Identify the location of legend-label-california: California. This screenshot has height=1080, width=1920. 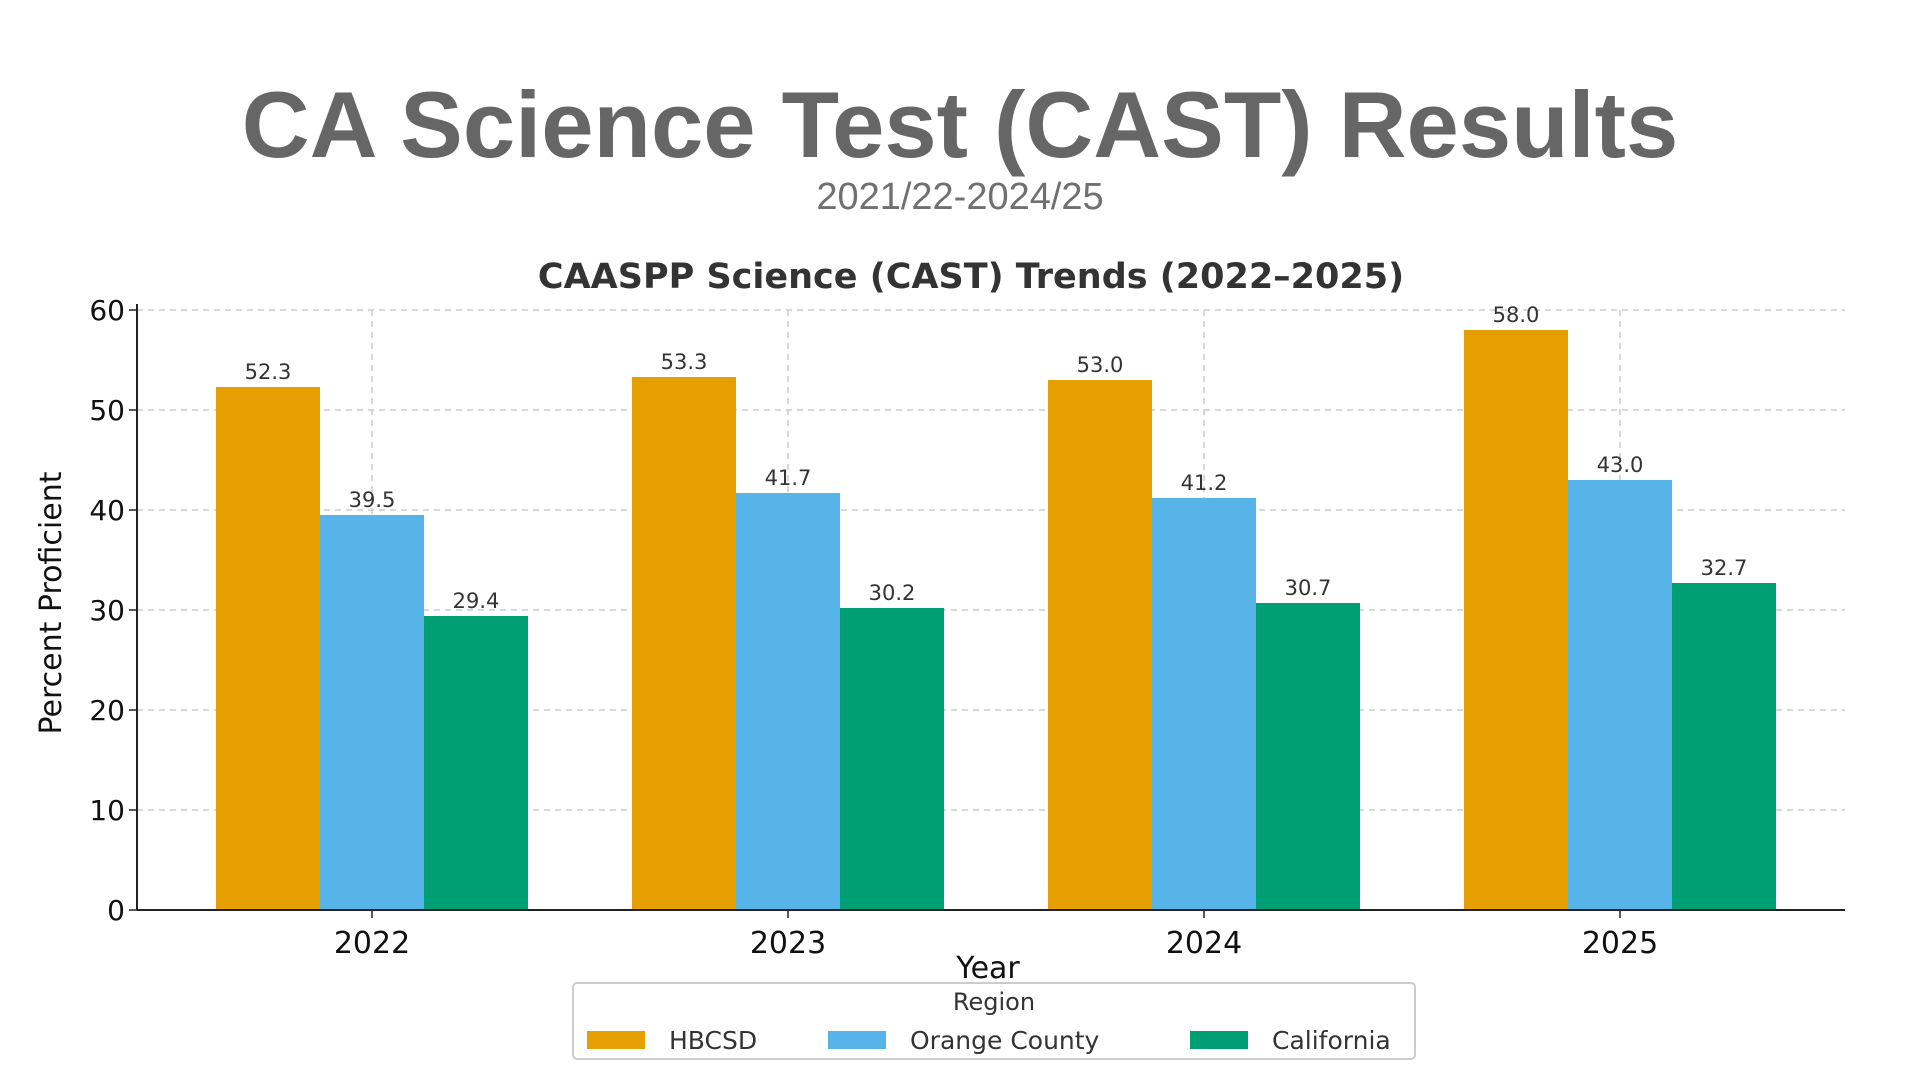
(1331, 1040).